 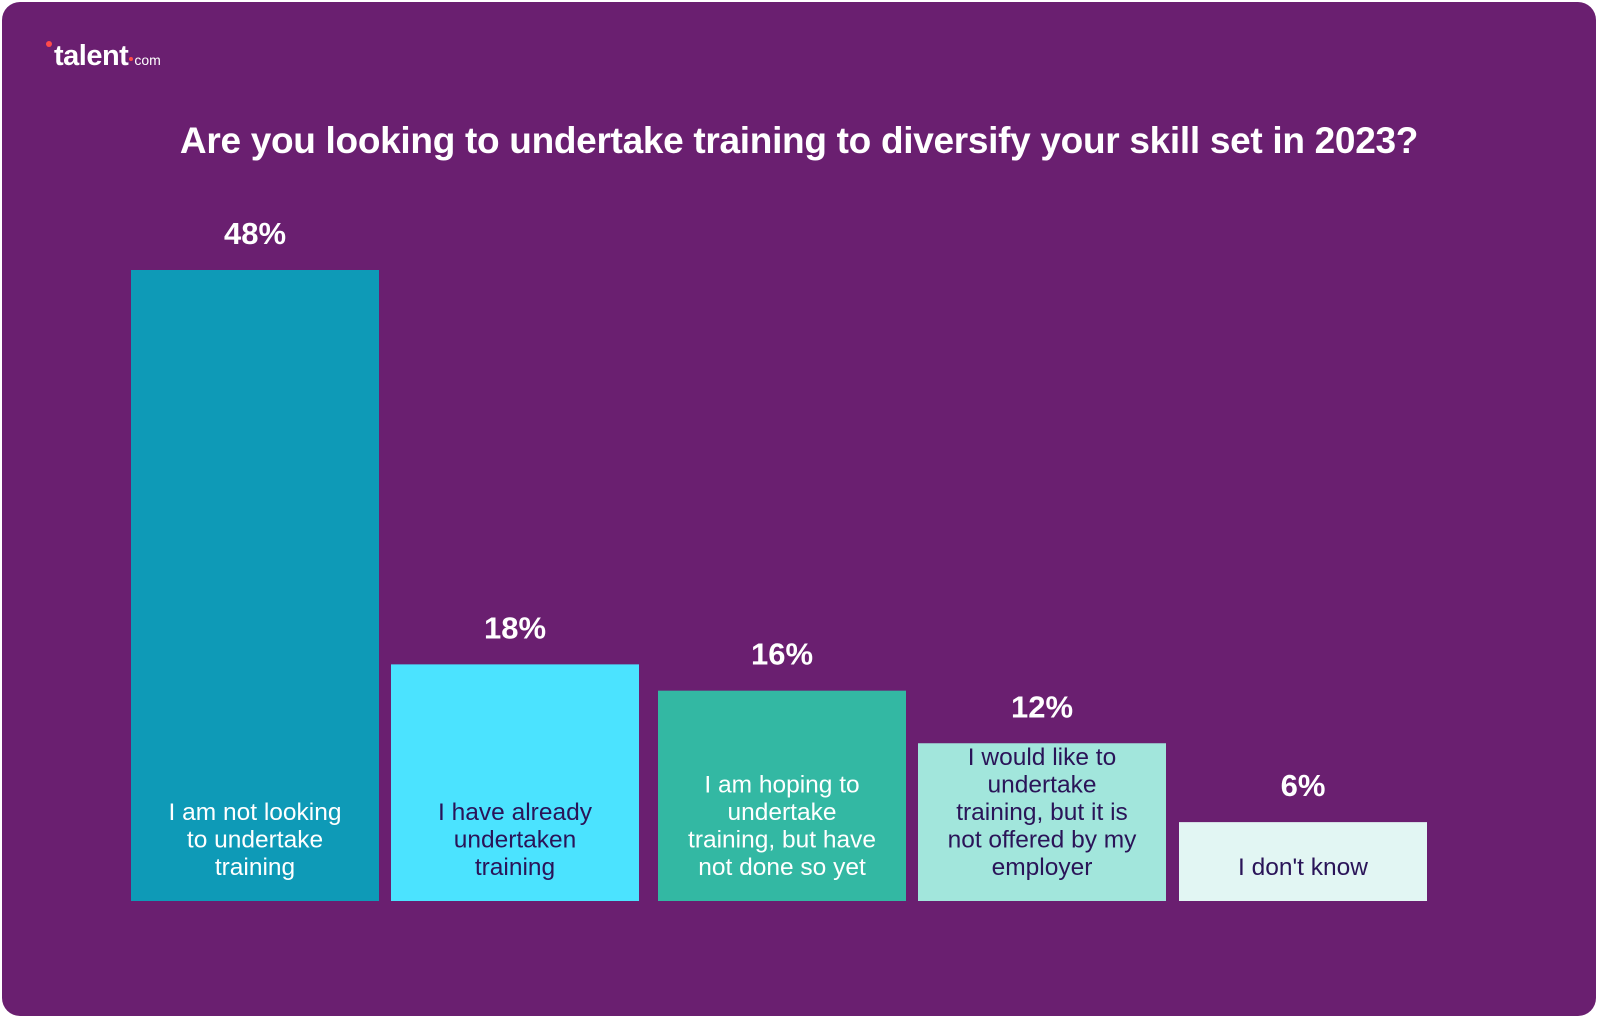 I want to click on category-label-line: employer, so click(x=1042, y=867).